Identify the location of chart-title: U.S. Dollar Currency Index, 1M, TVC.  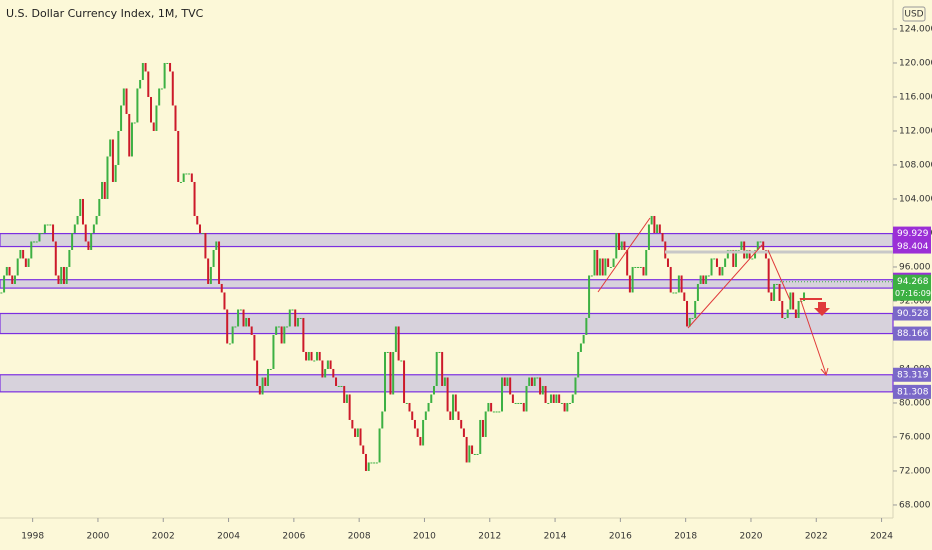
(105, 13).